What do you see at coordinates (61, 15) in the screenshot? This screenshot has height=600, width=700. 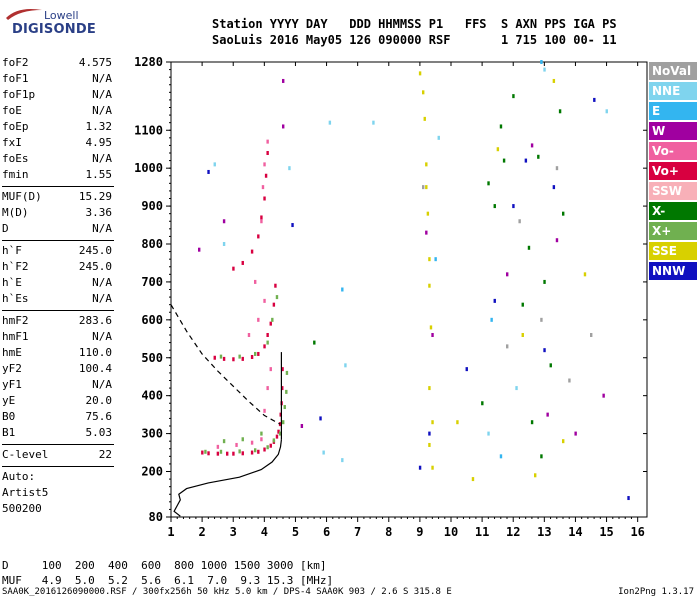 I see `logo-line1: Lowell` at bounding box center [61, 15].